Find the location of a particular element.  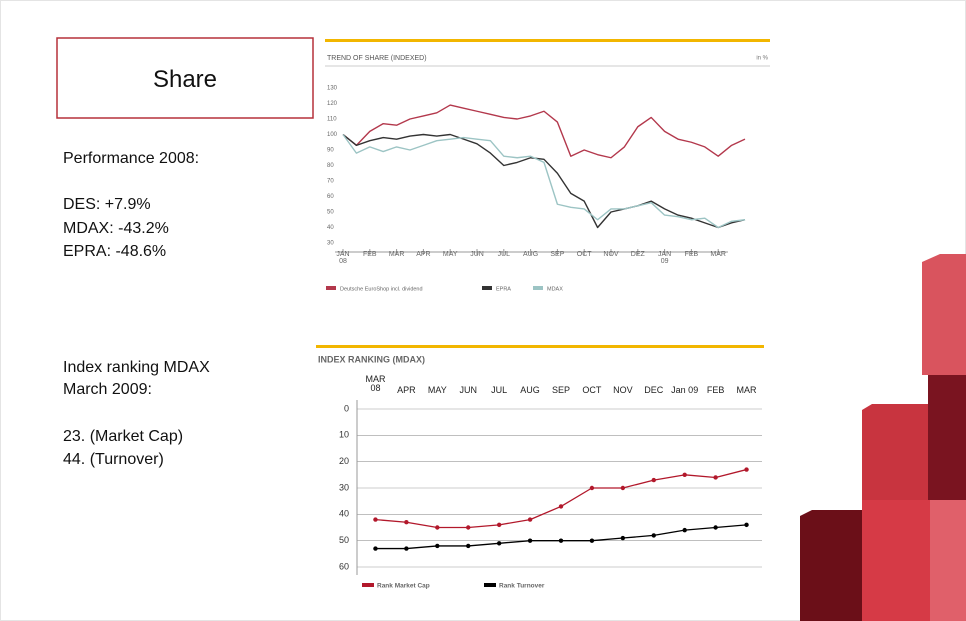

legend-label: Deutsche EuroShop incl. dividend is located at coordinates (381, 289).